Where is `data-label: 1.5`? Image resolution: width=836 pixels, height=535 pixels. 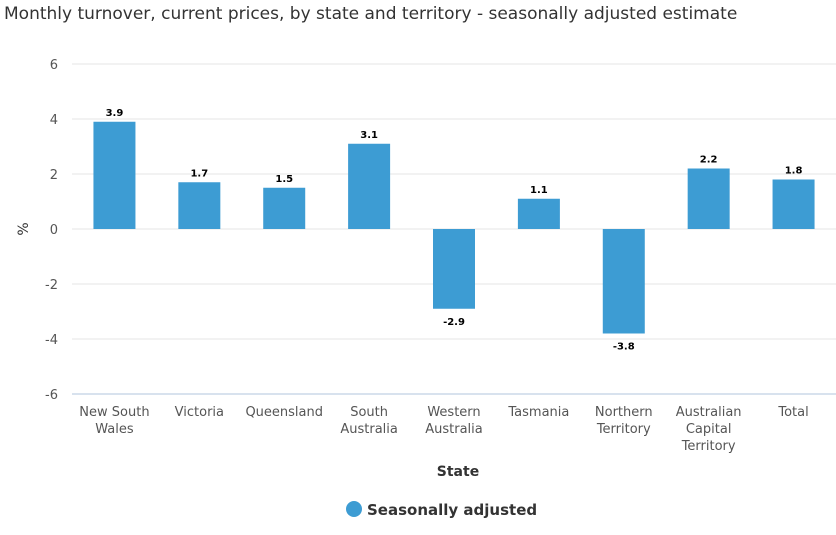 data-label: 1.5 is located at coordinates (284, 179).